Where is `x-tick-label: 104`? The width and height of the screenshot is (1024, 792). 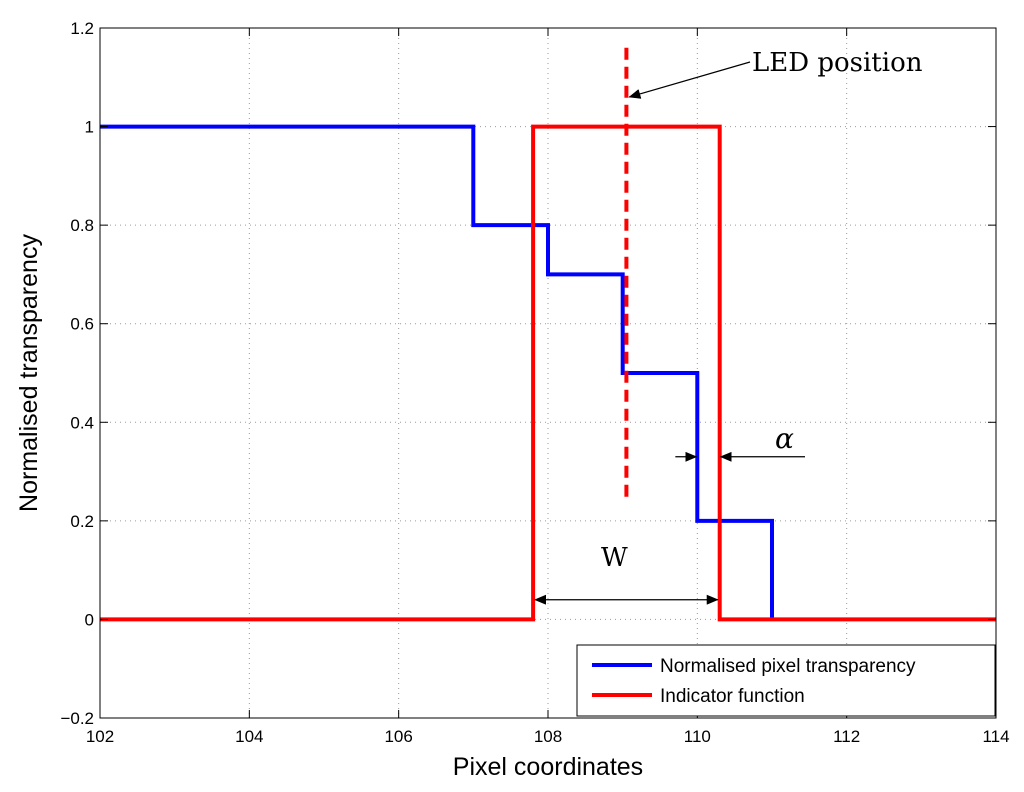 x-tick-label: 104 is located at coordinates (249, 736).